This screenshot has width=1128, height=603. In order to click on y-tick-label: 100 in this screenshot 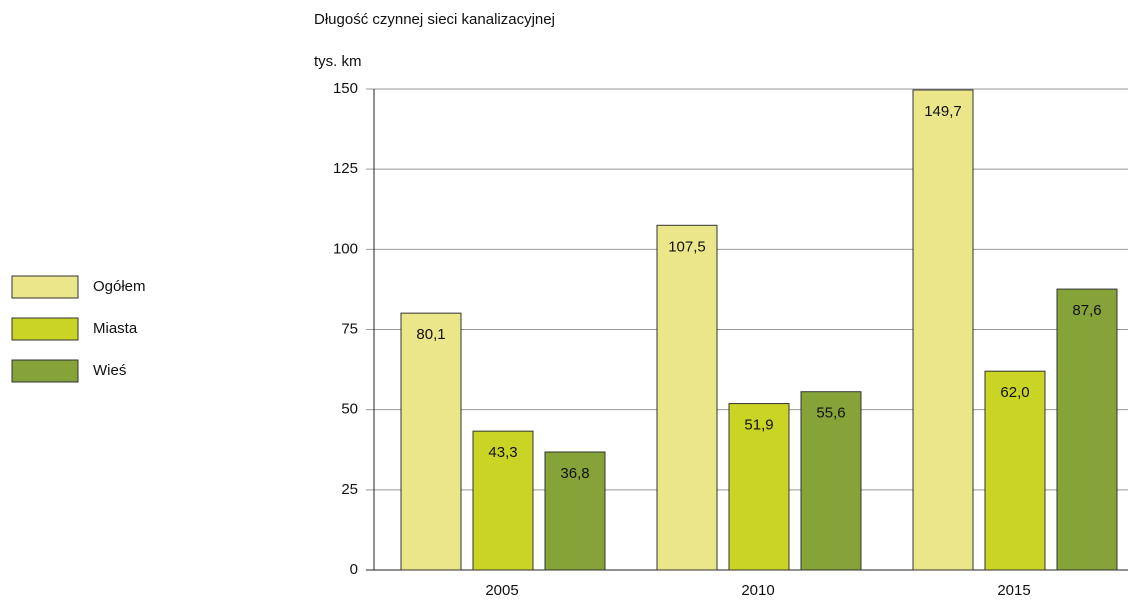, I will do `click(345, 248)`.